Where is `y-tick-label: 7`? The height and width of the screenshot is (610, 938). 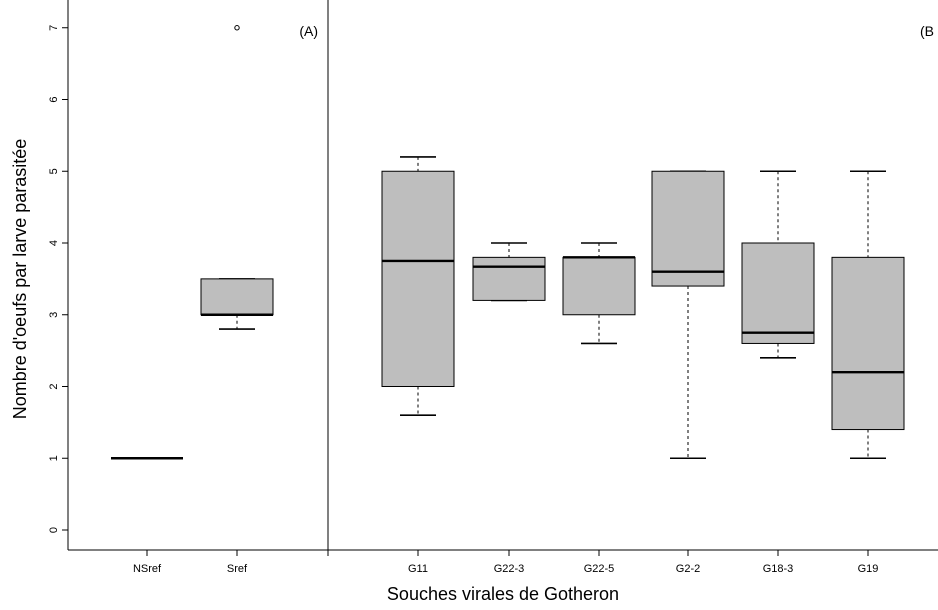
y-tick-label: 7 is located at coordinates (54, 28).